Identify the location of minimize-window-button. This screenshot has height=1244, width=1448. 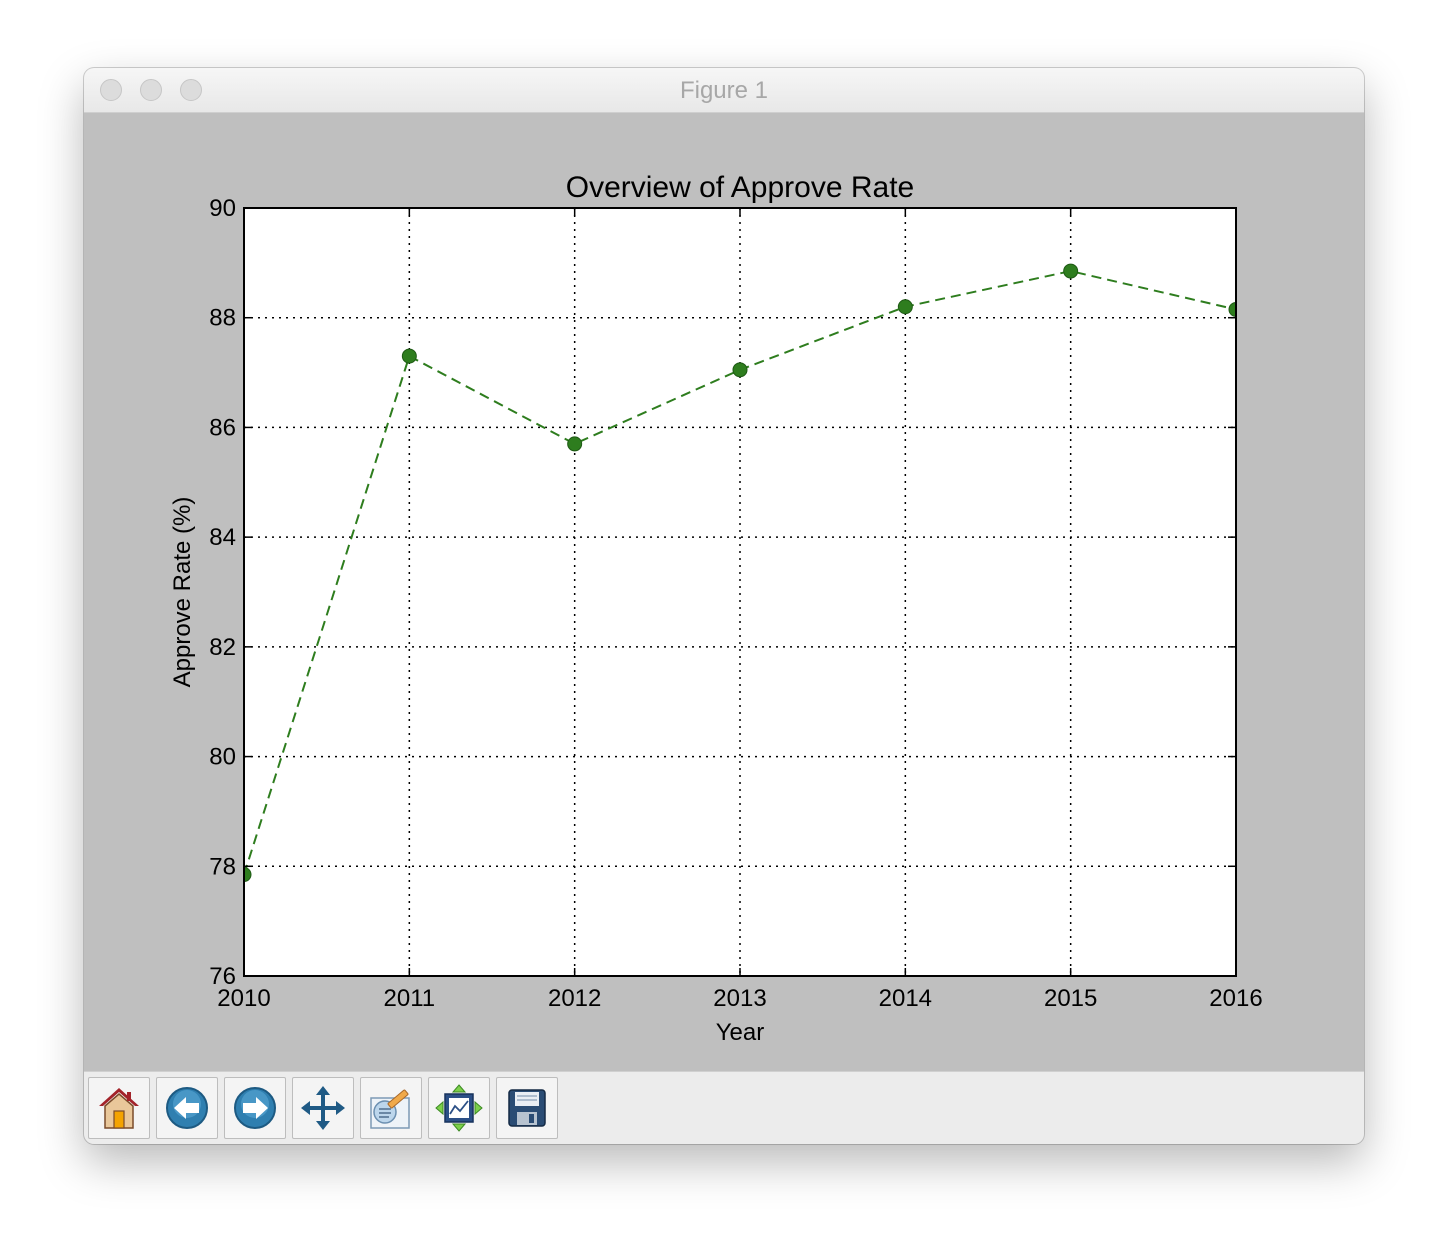
(151, 90).